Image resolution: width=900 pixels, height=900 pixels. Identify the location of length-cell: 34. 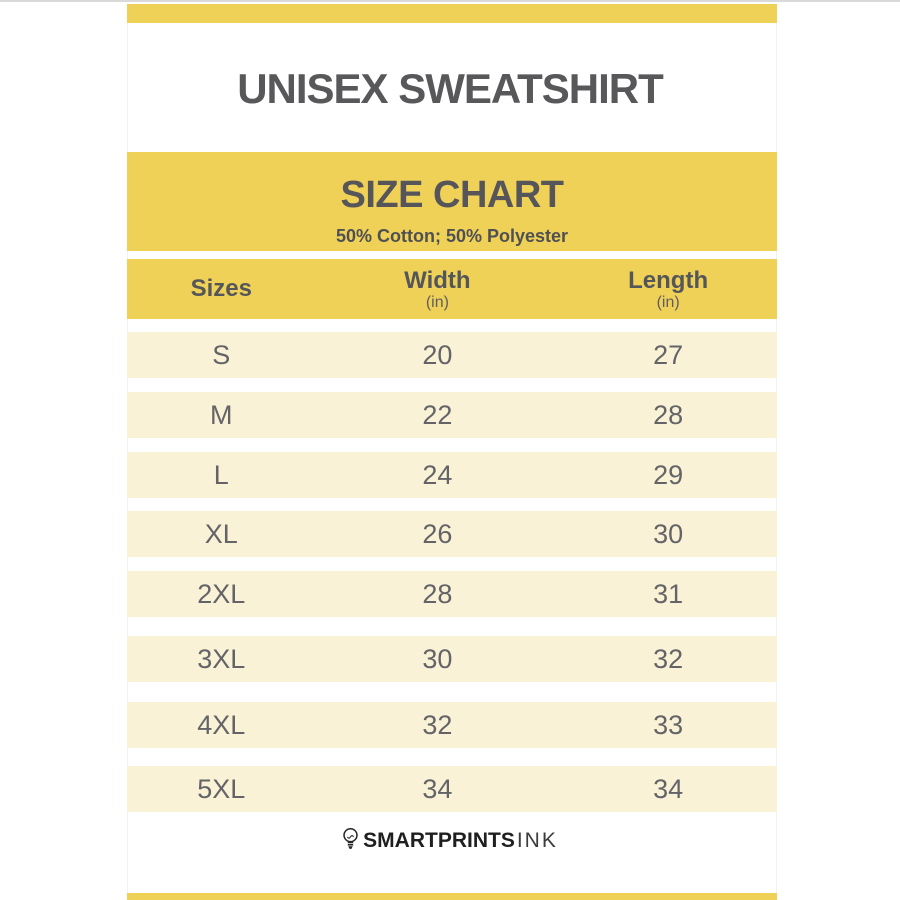
(668, 788).